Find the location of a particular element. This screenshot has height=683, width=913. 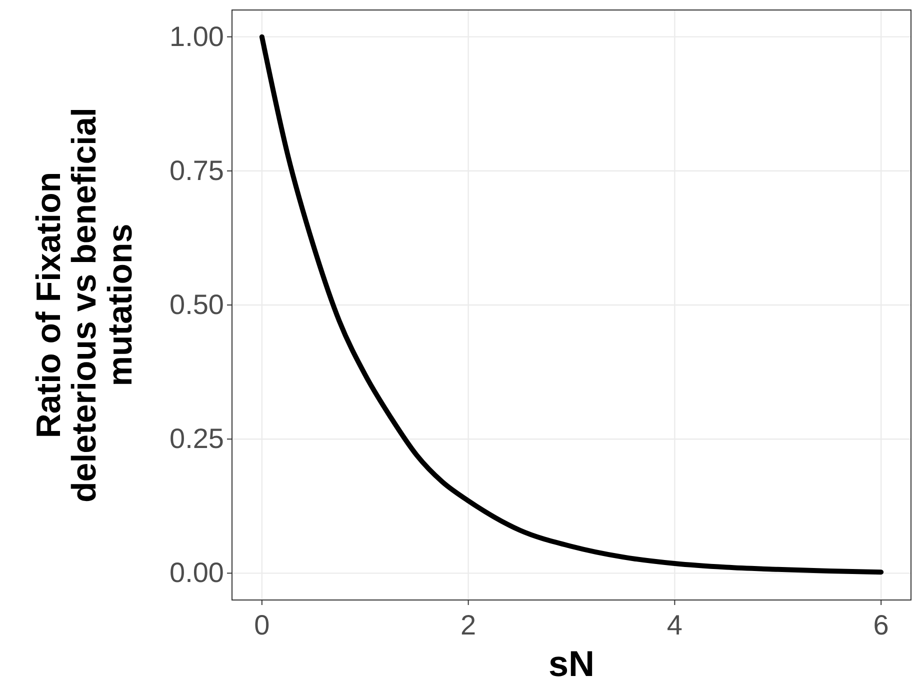

x-tick-label: 0 is located at coordinates (262, 625).